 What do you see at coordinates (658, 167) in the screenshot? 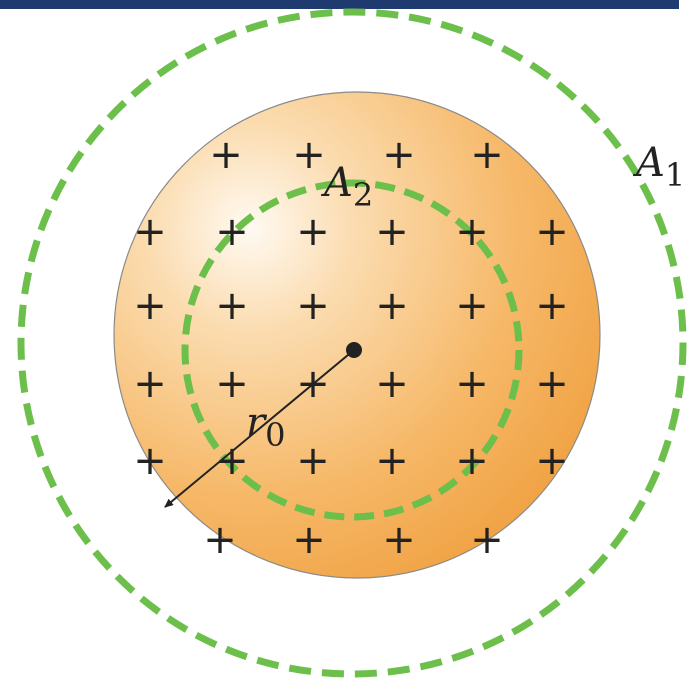
I see `label-a1: A1` at bounding box center [658, 167].